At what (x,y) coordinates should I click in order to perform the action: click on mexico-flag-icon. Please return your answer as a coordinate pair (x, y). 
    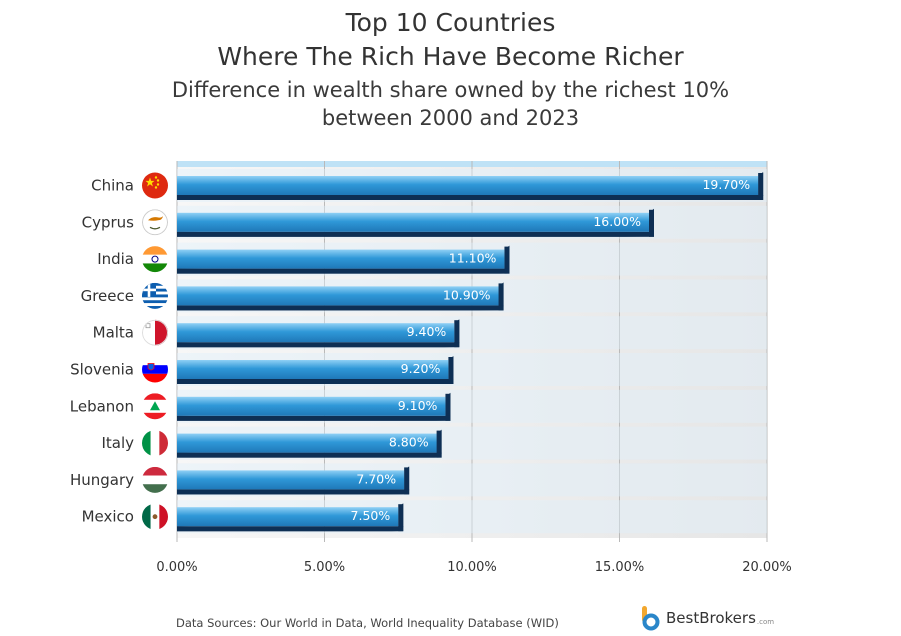
    Looking at the image, I should click on (155, 516).